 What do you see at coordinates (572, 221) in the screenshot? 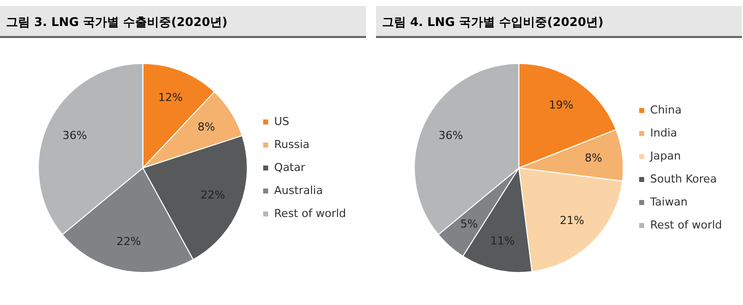
I see `data-label: 21%` at bounding box center [572, 221].